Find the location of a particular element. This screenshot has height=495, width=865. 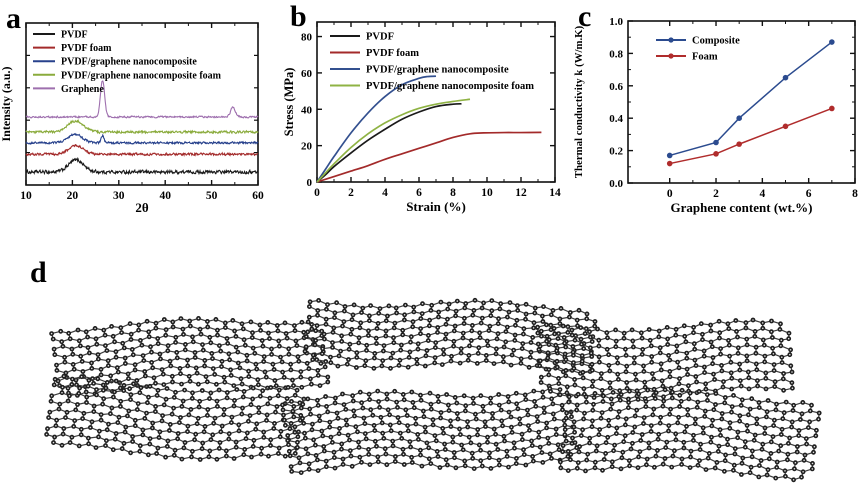

svg-text: Strain (%) is located at coordinates (436, 206).